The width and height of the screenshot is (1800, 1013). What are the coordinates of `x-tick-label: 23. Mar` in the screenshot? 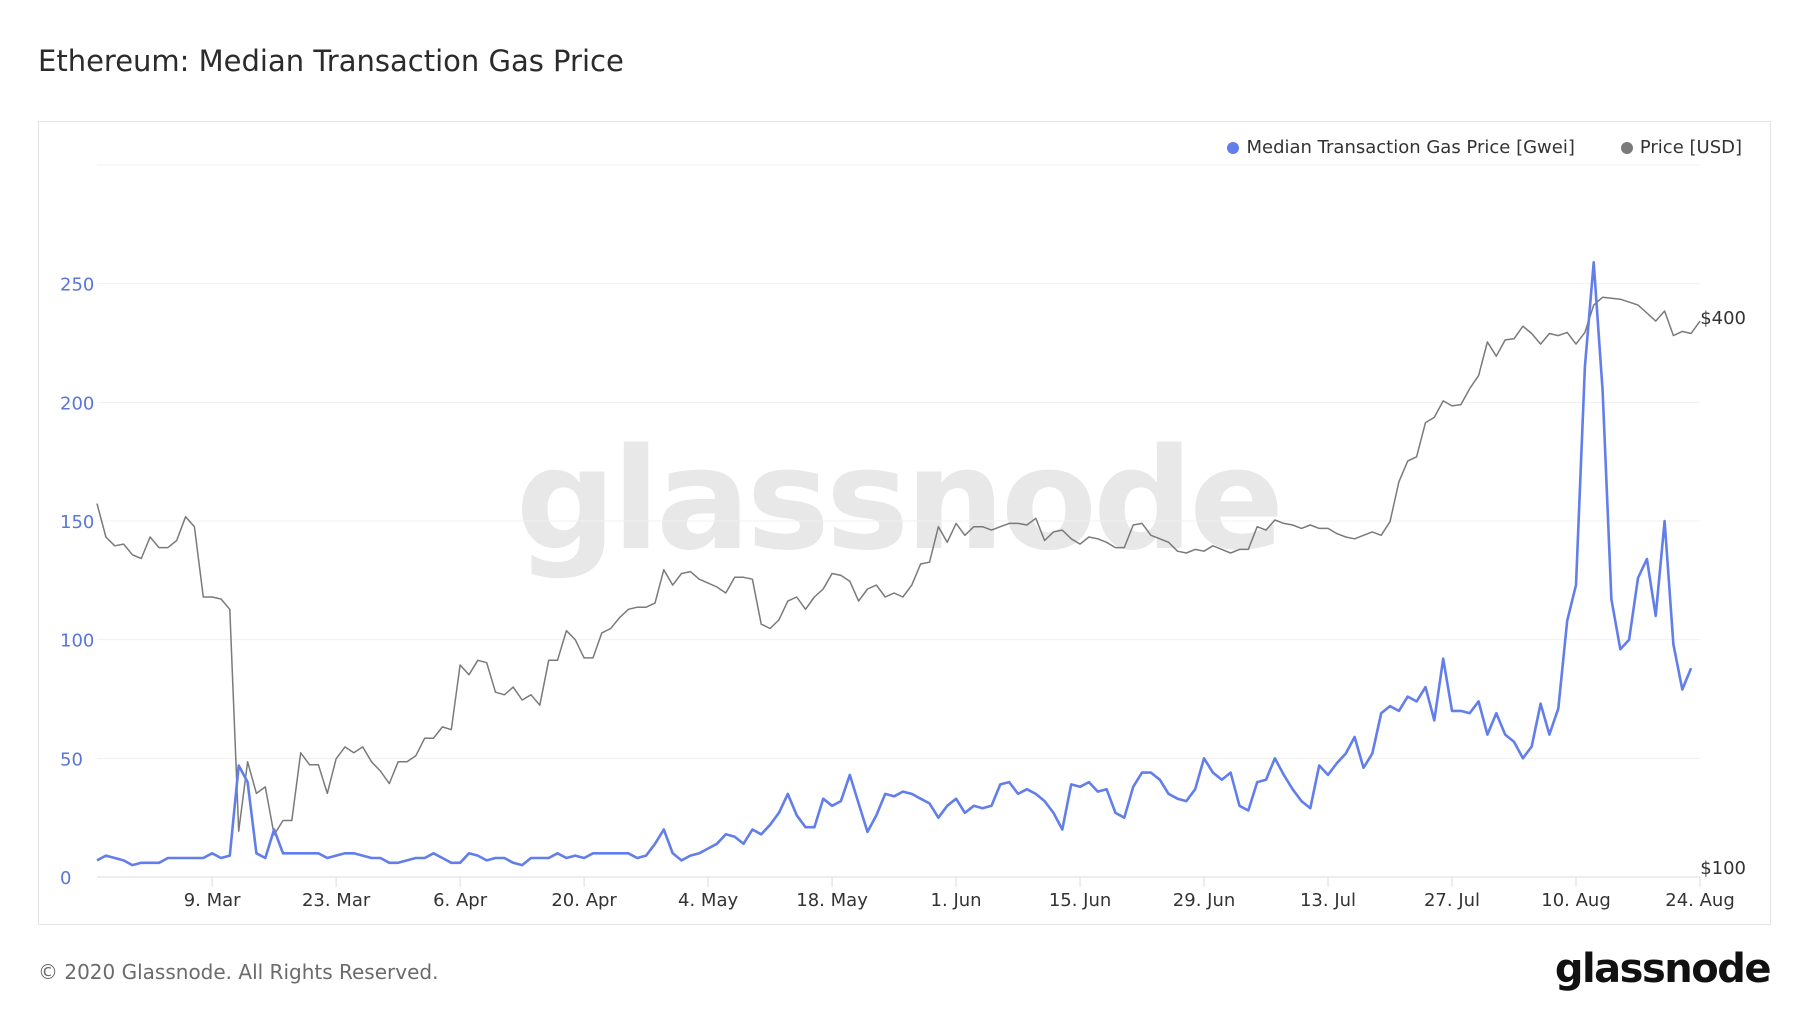 It's located at (336, 900).